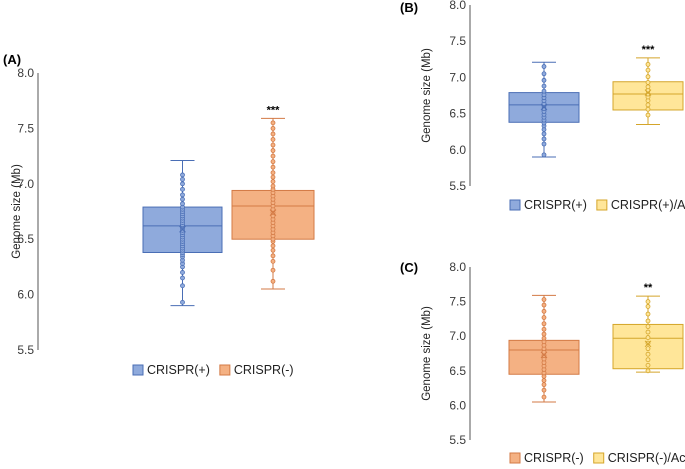 The height and width of the screenshot is (469, 685). What do you see at coordinates (409, 7) in the screenshot?
I see `panel-label-b: (B)` at bounding box center [409, 7].